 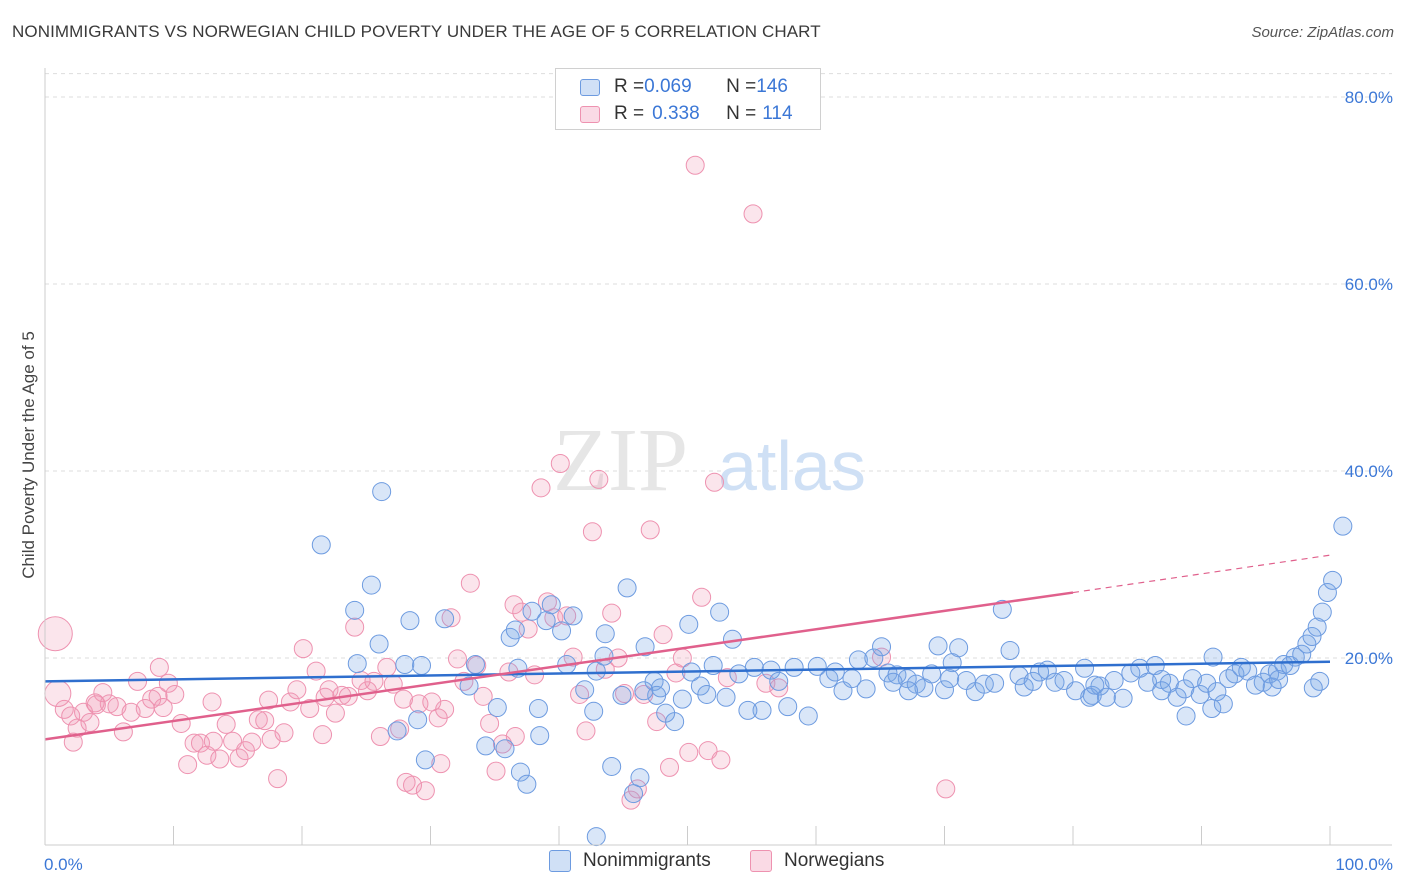 What do you see at coordinates (647, 860) in the screenshot?
I see `series-label-nonimmigrants: Nonimmigrants` at bounding box center [647, 860].